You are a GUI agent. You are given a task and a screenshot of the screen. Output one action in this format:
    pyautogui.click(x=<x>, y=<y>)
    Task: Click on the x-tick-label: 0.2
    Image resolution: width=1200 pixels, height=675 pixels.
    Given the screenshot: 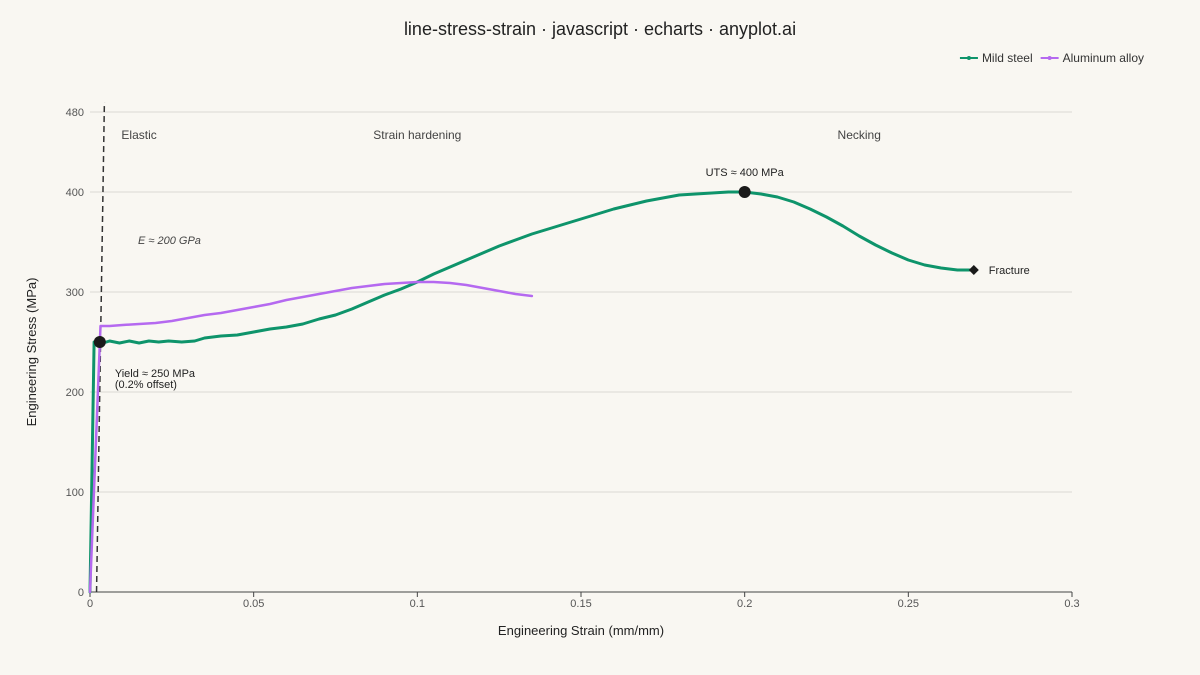 What is the action you would take?
    pyautogui.click(x=744, y=604)
    